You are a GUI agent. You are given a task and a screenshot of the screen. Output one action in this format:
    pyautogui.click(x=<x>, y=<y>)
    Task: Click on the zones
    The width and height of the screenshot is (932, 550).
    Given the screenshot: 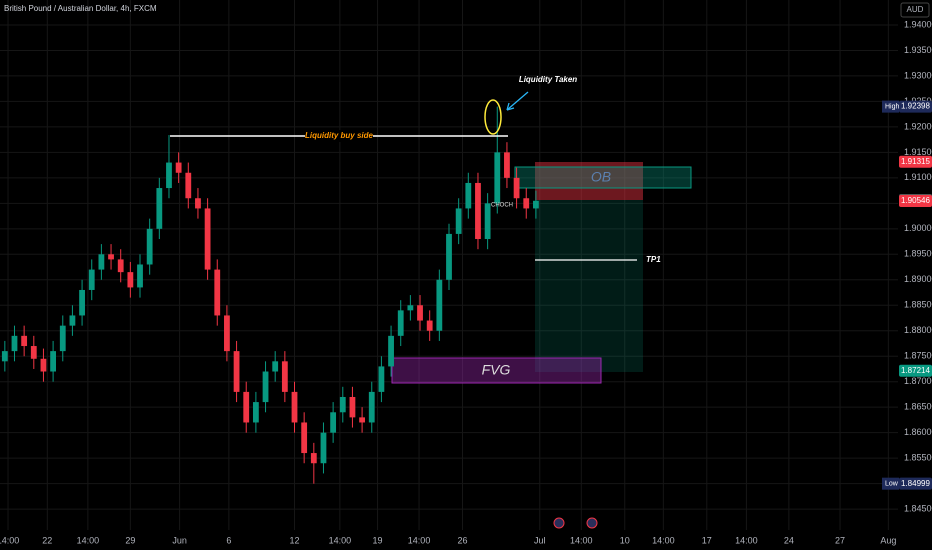 What is the action you would take?
    pyautogui.click(x=541, y=273)
    